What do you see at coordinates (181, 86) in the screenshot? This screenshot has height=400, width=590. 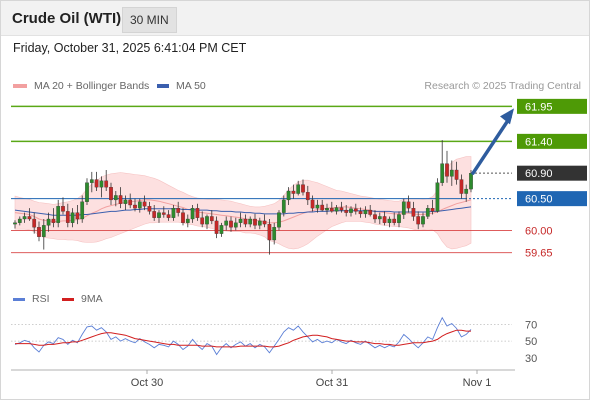 I see `legend-ma50: MA 50` at bounding box center [181, 86].